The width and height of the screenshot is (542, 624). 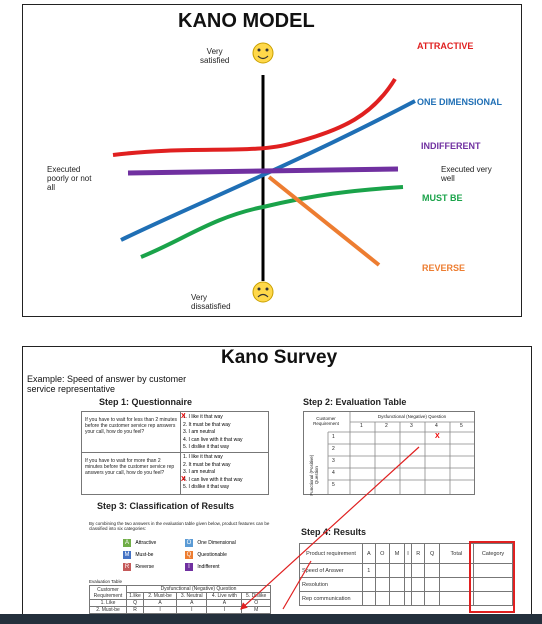 What do you see at coordinates (279, 357) in the screenshot?
I see `kano-survey-title: Kano Survey` at bounding box center [279, 357].